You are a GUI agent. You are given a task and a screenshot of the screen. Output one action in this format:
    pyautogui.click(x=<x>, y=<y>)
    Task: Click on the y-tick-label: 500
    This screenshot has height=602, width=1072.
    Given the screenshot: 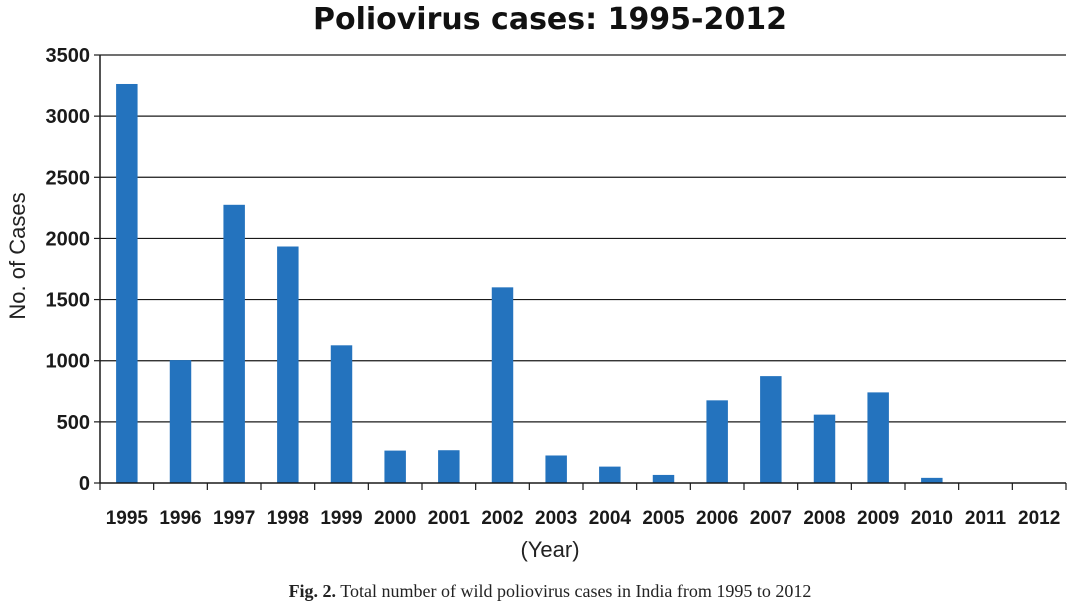 What is the action you would take?
    pyautogui.click(x=73, y=423)
    